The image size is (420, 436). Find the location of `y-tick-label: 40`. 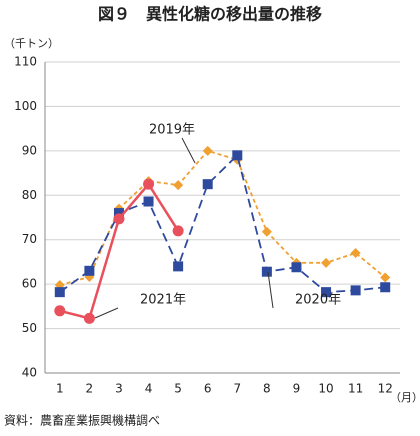

y-tick-label: 40 is located at coordinates (29, 373).